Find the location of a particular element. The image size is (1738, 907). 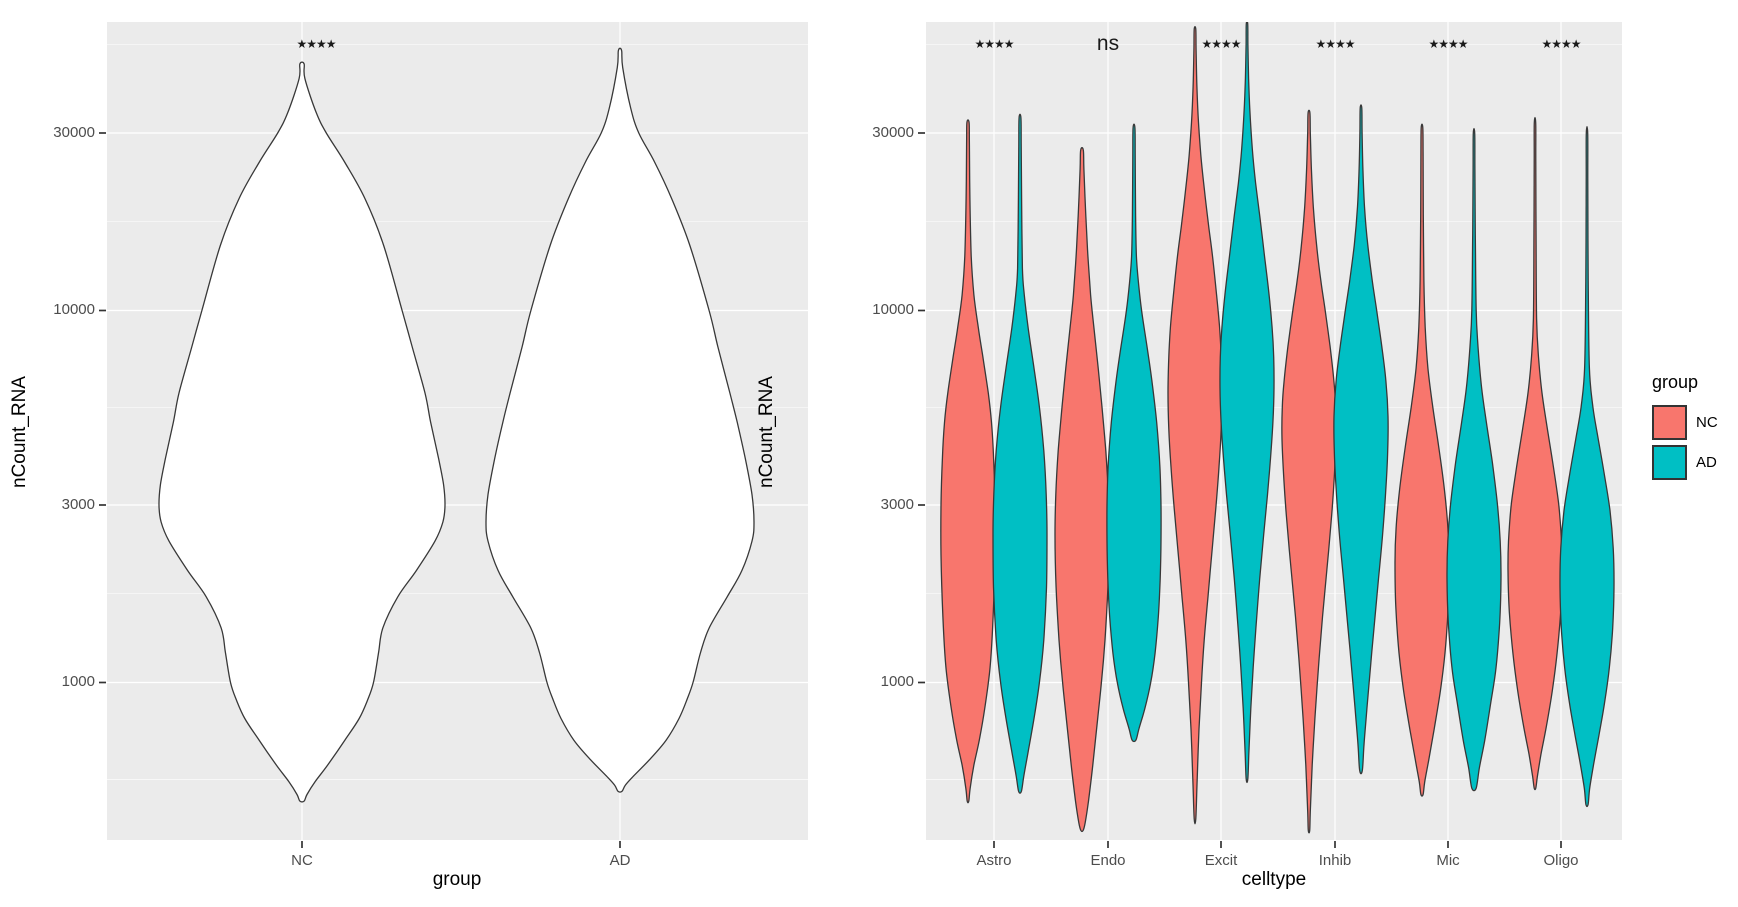

significance-label-Excit: ★★★★ is located at coordinates (1221, 44).